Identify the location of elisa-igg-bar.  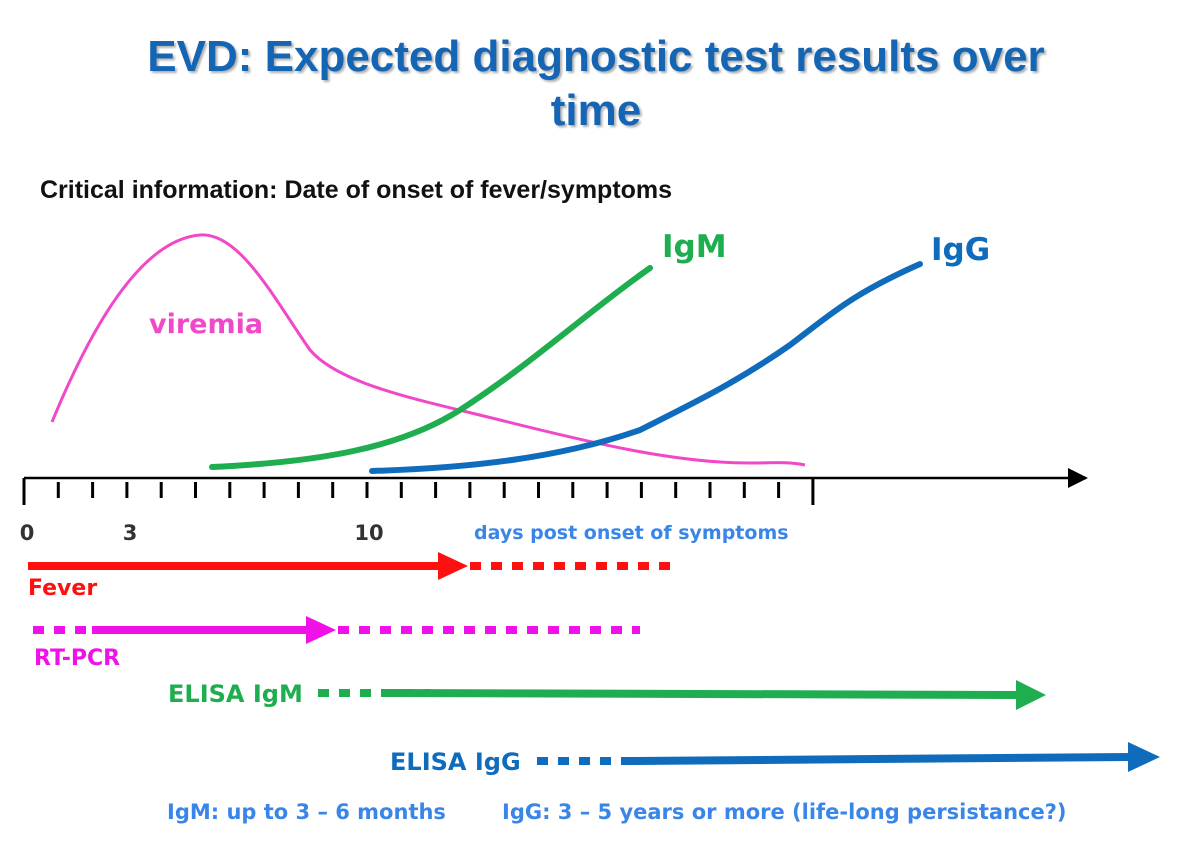
(848, 757).